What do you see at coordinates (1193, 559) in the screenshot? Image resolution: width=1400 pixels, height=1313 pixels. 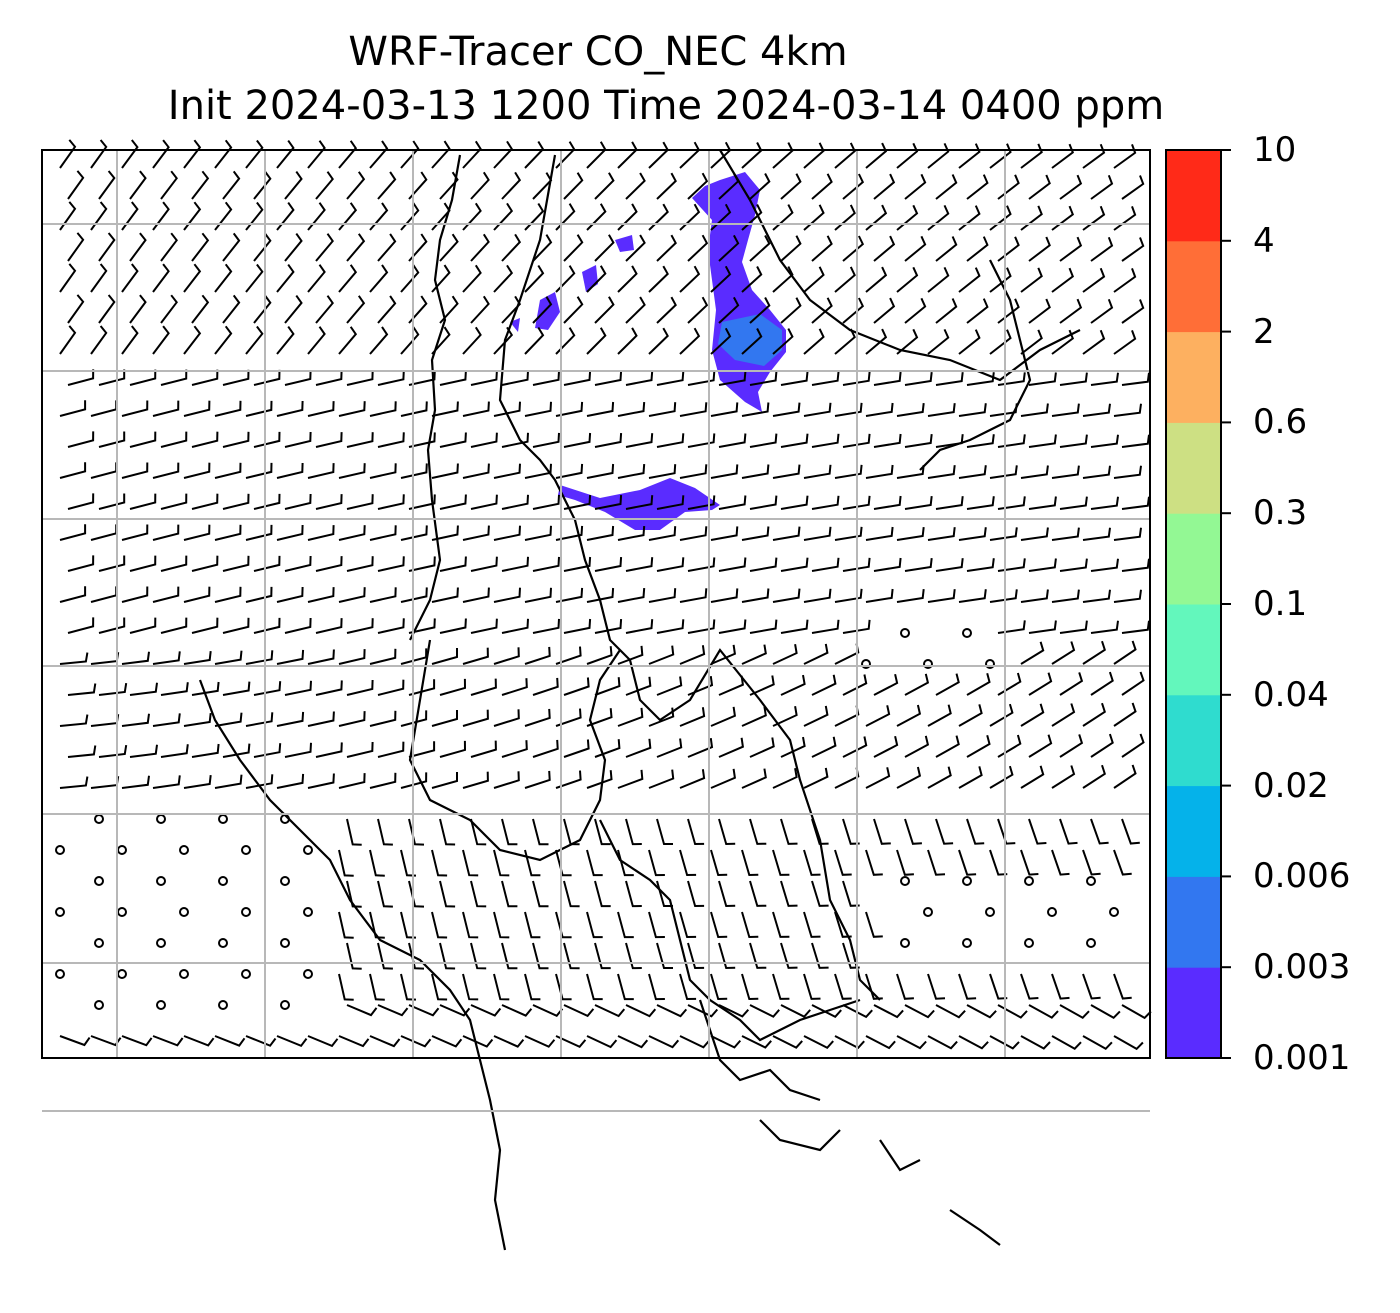 I see `colorbar-segment` at bounding box center [1193, 559].